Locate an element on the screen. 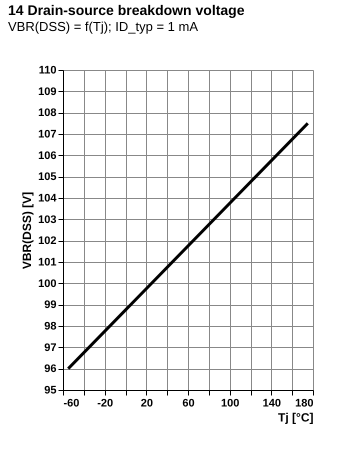 The width and height of the screenshot is (346, 474). y-tick-label: 109 is located at coordinates (47, 92).